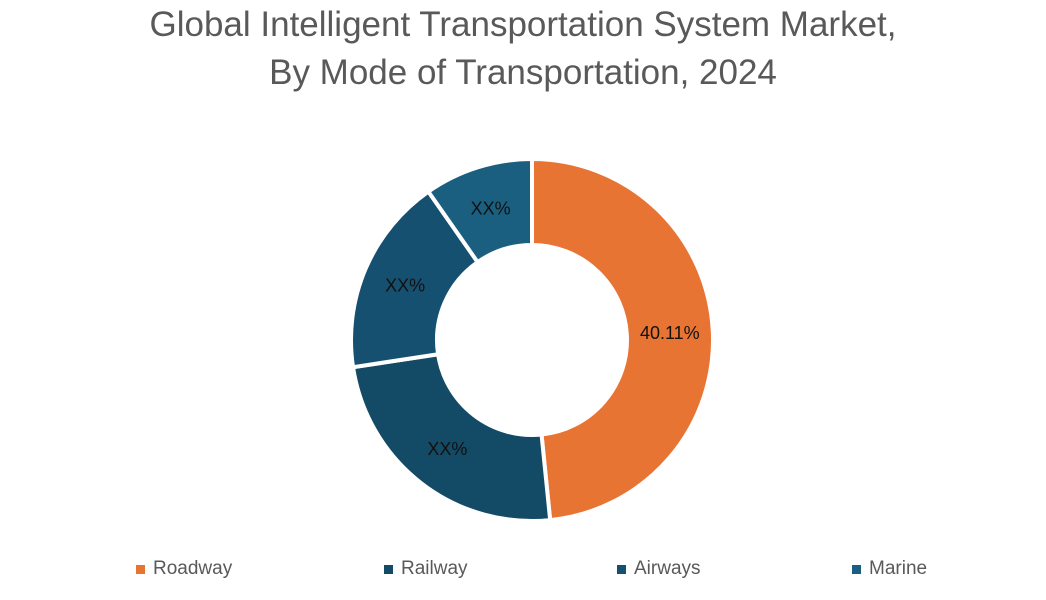 The width and height of the screenshot is (1046, 600). I want to click on legend-label: Railway, so click(434, 568).